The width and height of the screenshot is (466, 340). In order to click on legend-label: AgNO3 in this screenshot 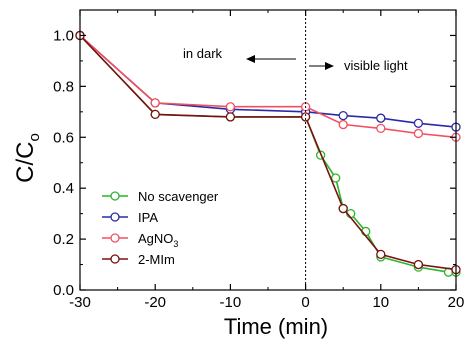, I will do `click(158, 240)`.